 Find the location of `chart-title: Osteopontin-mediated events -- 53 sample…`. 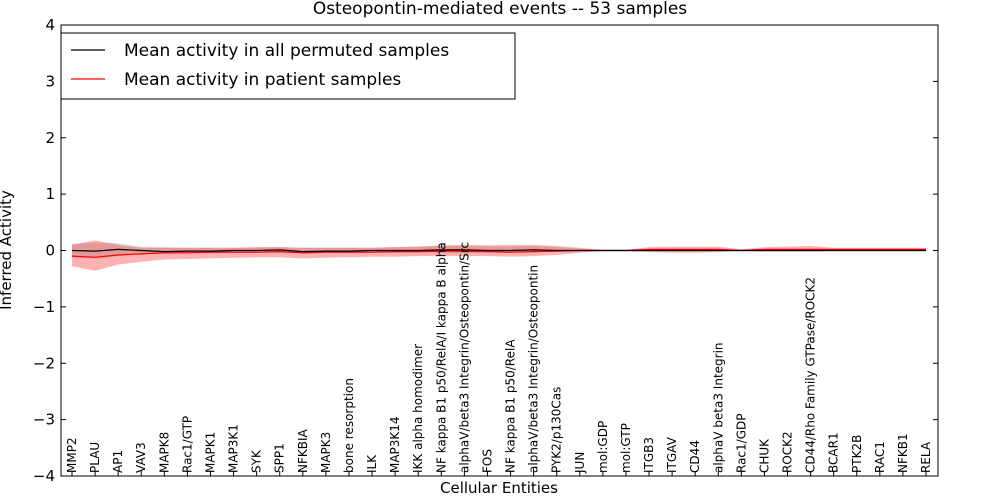

chart-title: Osteopontin-mediated events -- 53 sample… is located at coordinates (500, 9).